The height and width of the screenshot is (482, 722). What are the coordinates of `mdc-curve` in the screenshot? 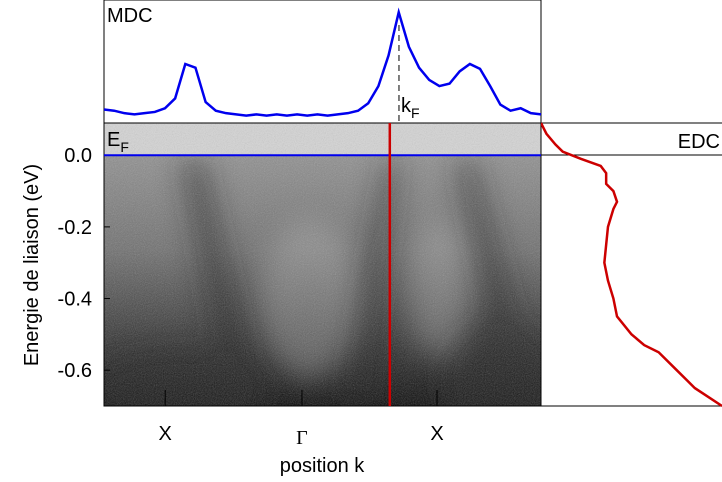 It's located at (322, 62).